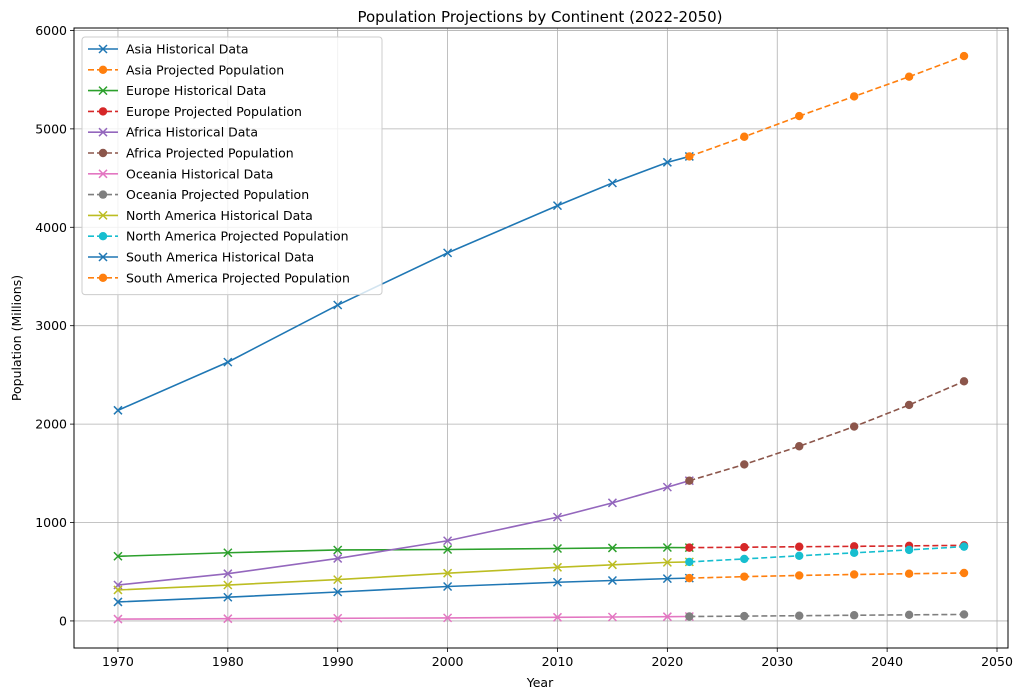  Describe the element at coordinates (403, 617) in the screenshot. I see `series-line-oceania-historical-data` at that location.